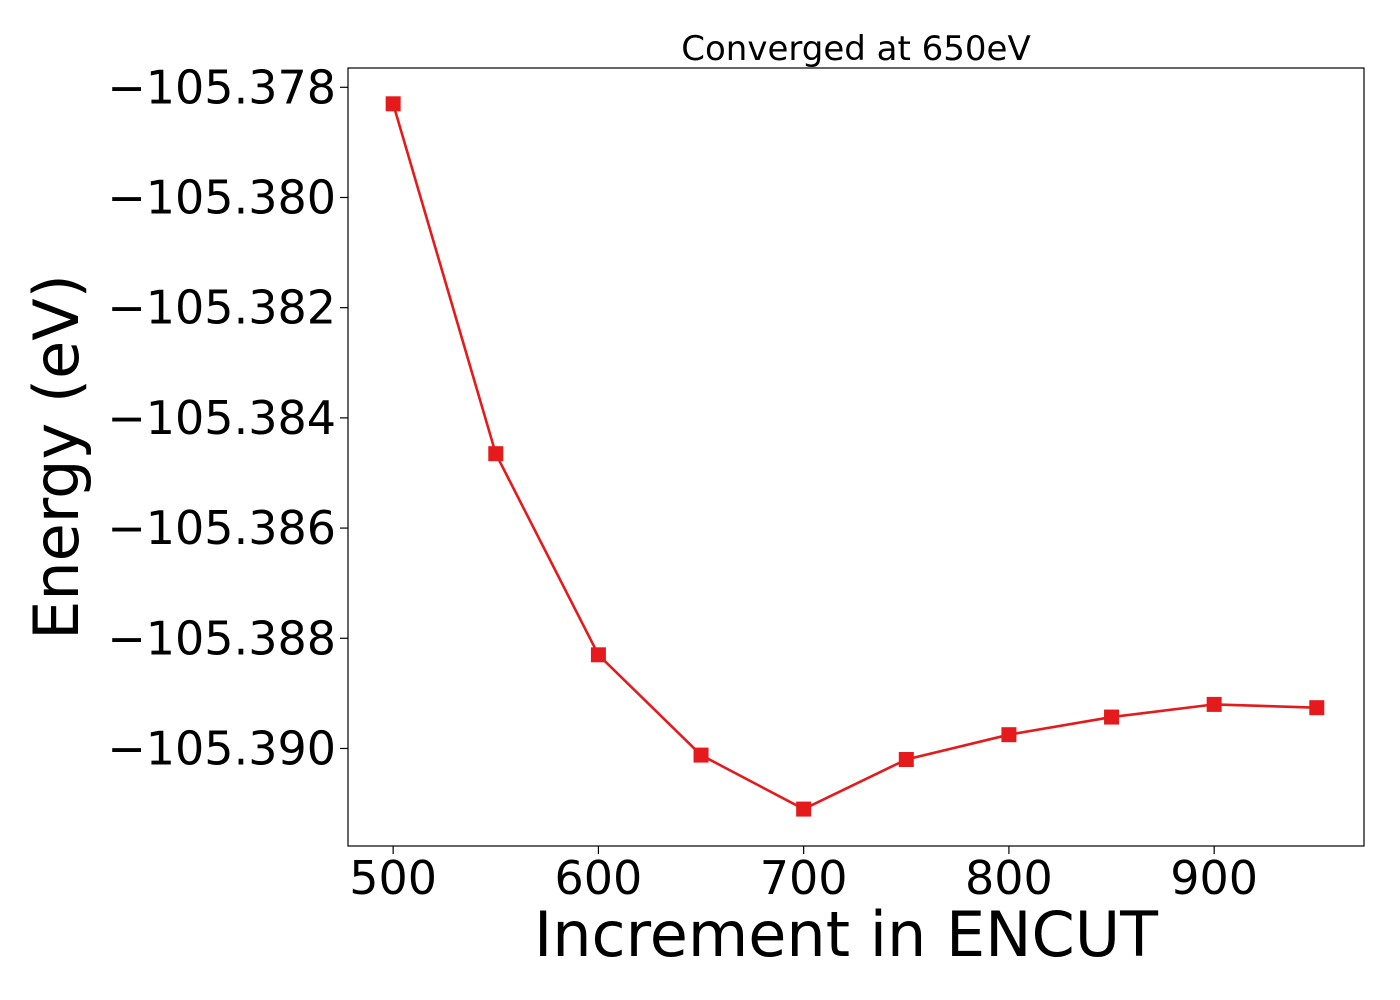 Image resolution: width=1400 pixels, height=1000 pixels. What do you see at coordinates (221, 418) in the screenshot?
I see `y-tick-label: −105.384` at bounding box center [221, 418].